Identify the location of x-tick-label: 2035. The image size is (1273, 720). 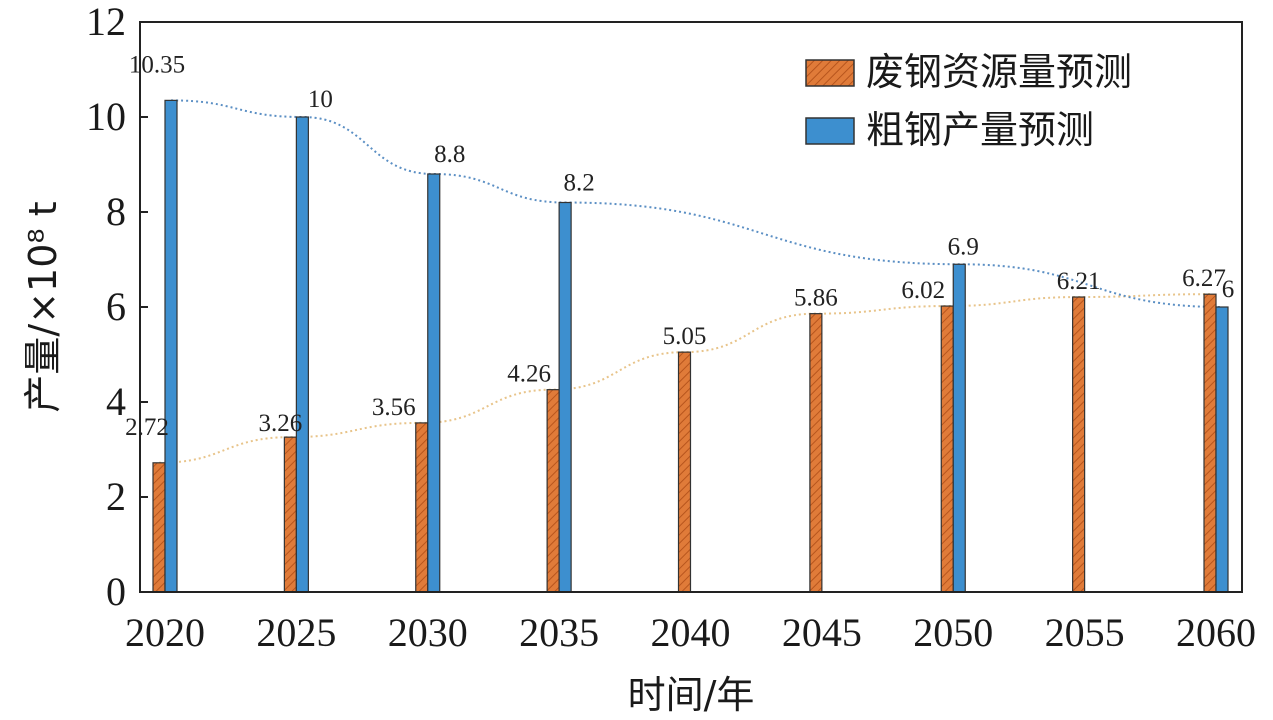
(559, 632).